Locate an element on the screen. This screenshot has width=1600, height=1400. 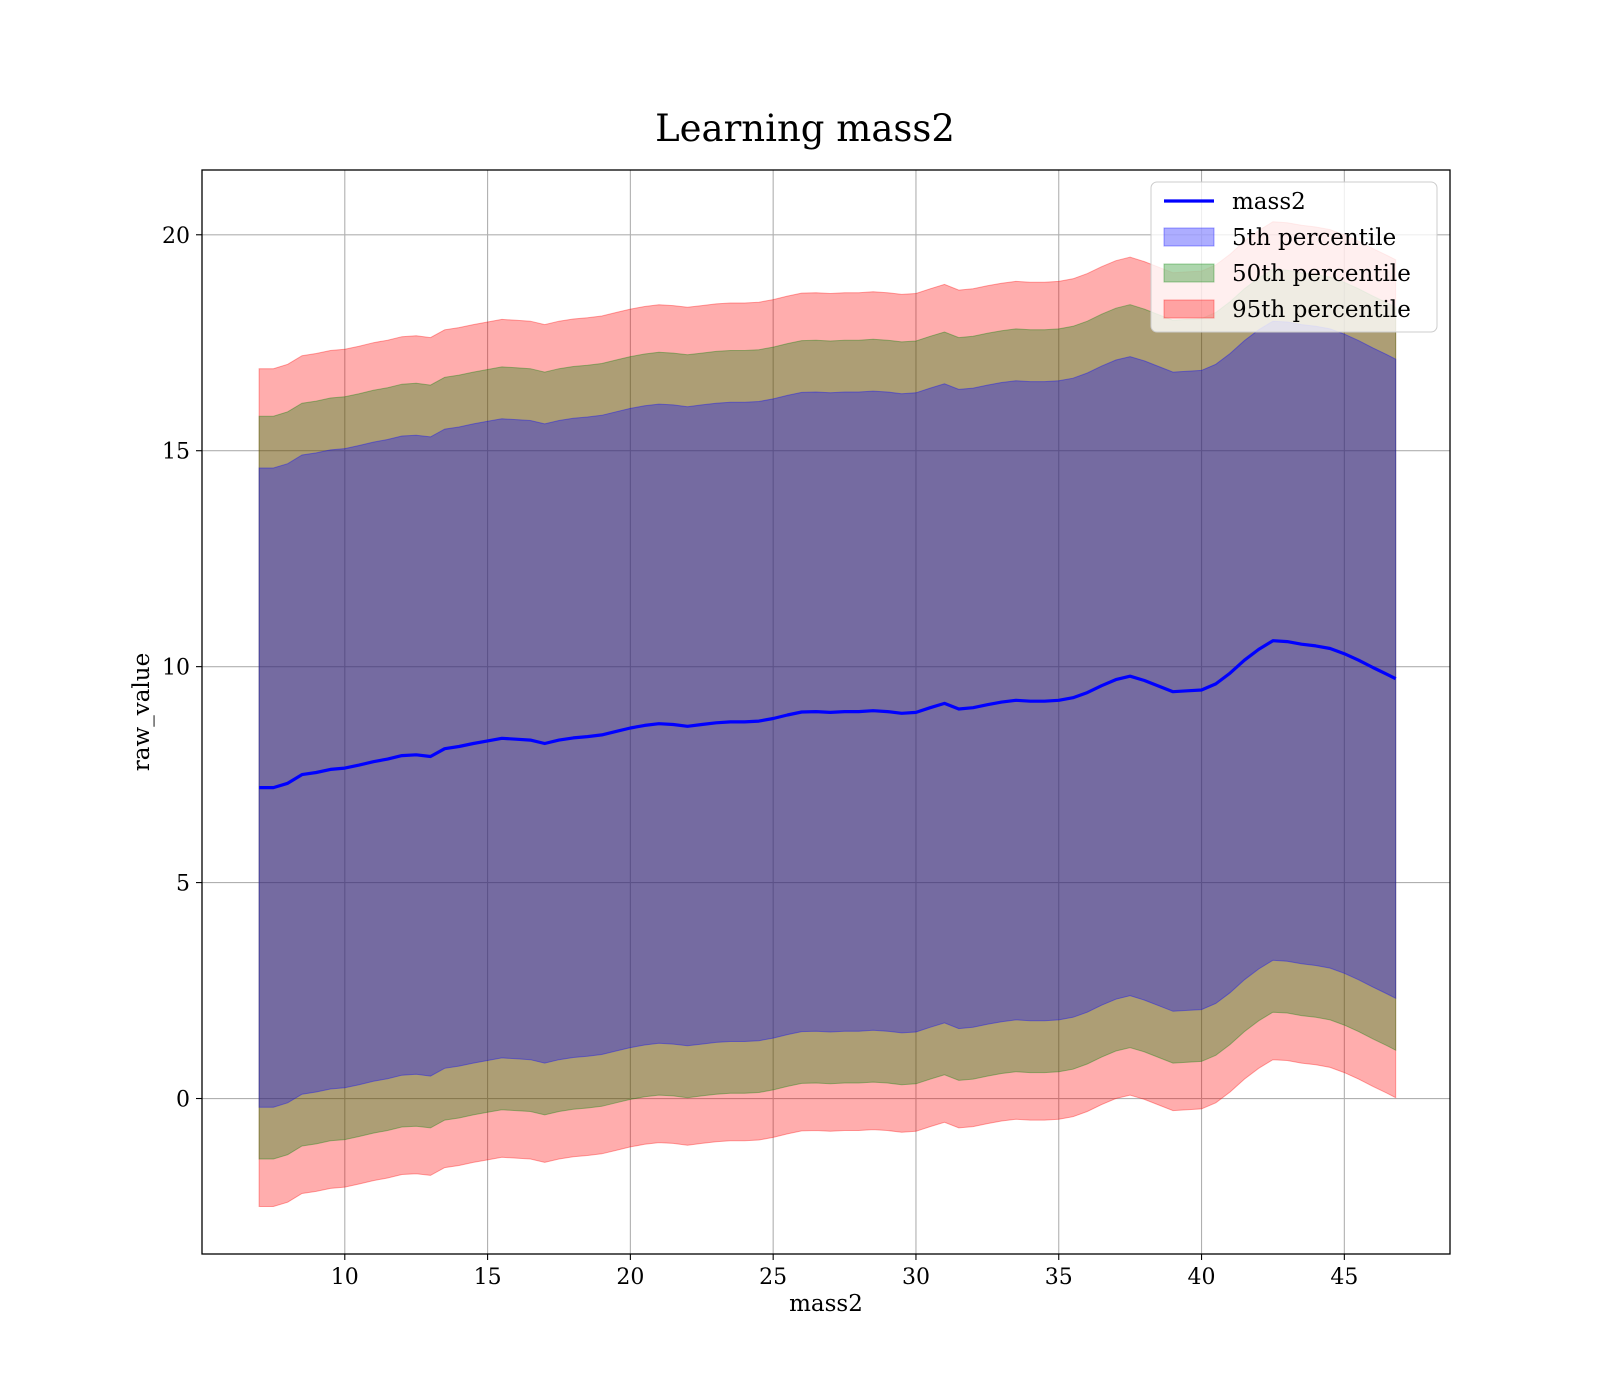
x-tick-label: 10 is located at coordinates (345, 1277).